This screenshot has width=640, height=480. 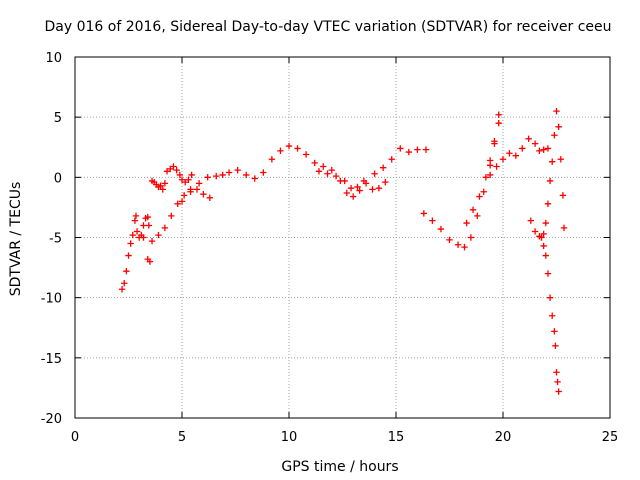 What do you see at coordinates (53, 58) in the screenshot?
I see `y-tick-label: 10` at bounding box center [53, 58].